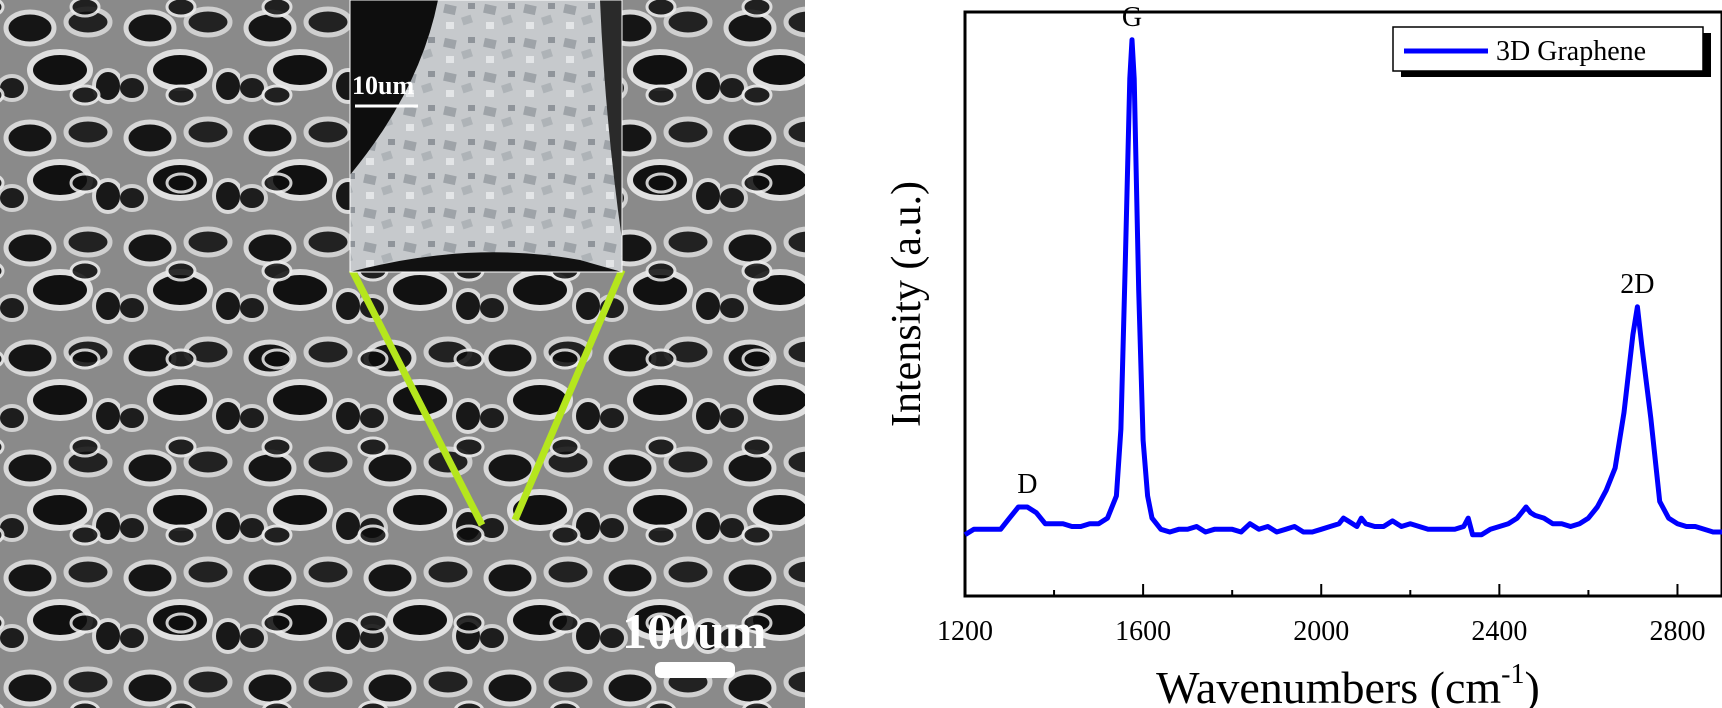 This screenshot has height=708, width=1722. What do you see at coordinates (568, 395) in the screenshot?
I see `pointer-line-right` at bounding box center [568, 395].